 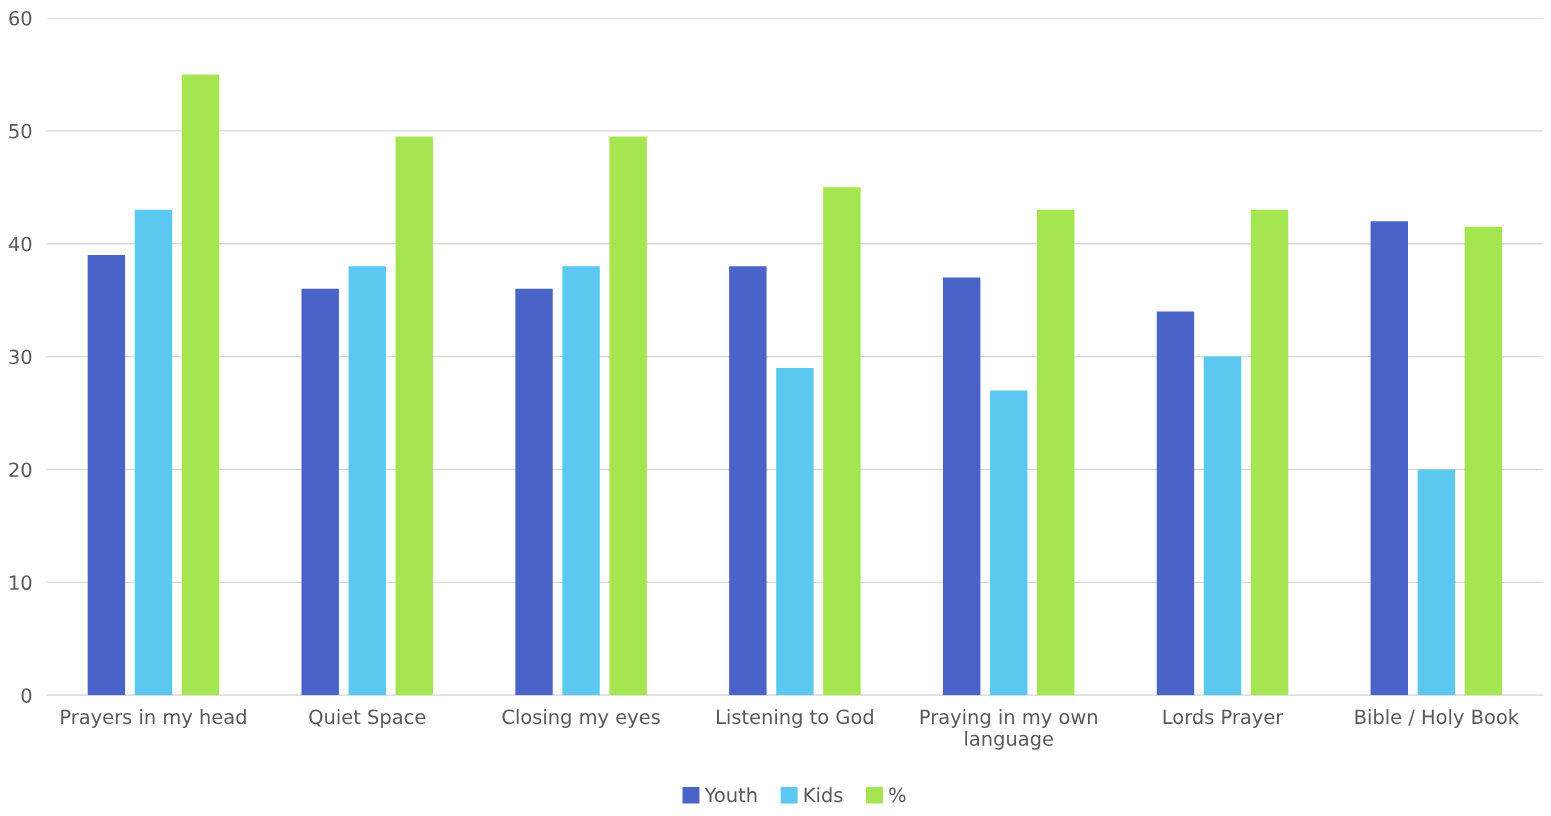 I want to click on legend-label: Kids, so click(x=823, y=795).